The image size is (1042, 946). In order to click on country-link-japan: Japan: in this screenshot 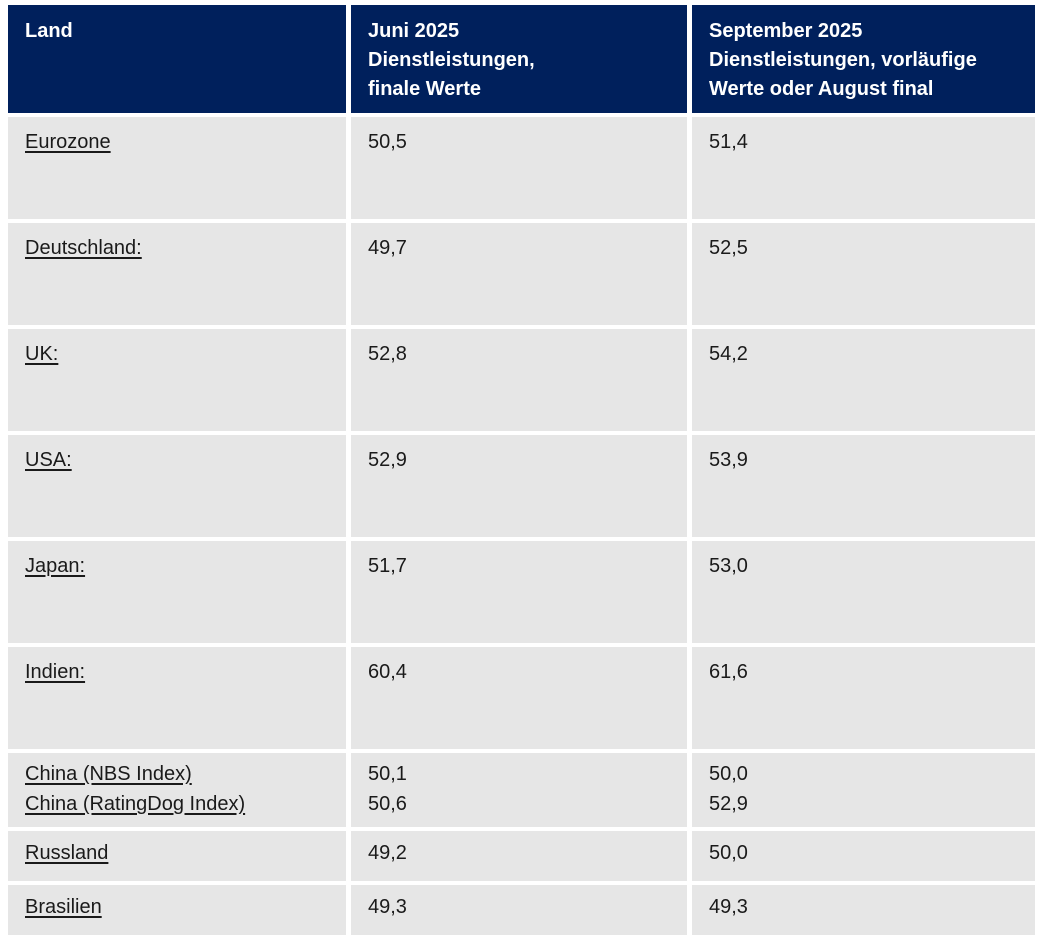, I will do `click(55, 566)`.